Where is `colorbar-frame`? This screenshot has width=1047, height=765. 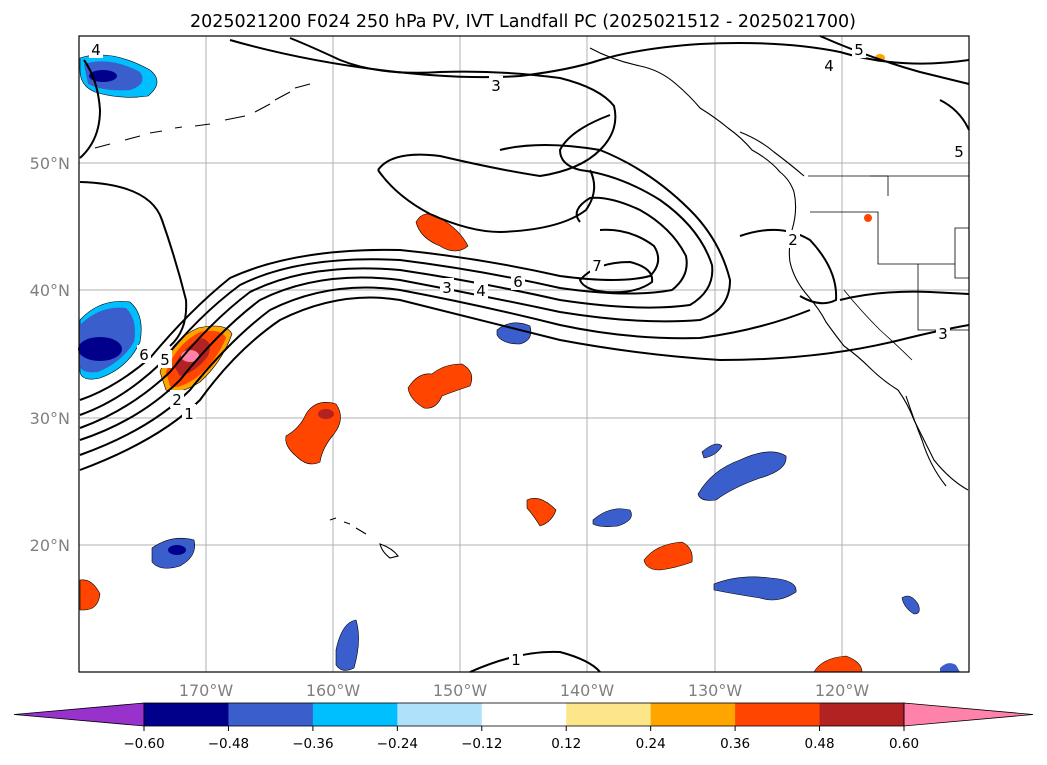 colorbar-frame is located at coordinates (524, 714).